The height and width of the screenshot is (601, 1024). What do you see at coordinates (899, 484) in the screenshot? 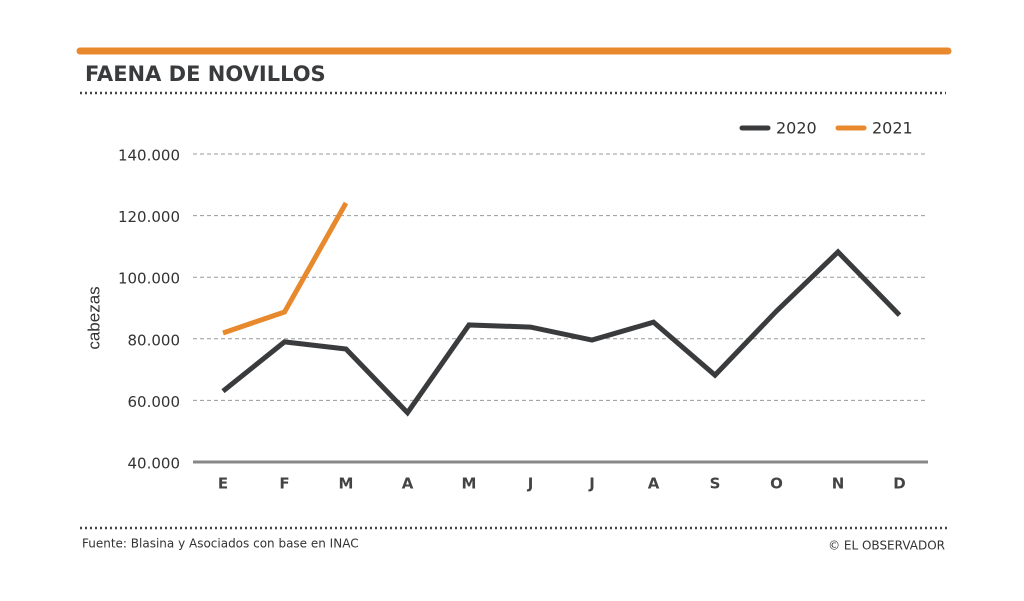
I see `x-tick-label: D` at bounding box center [899, 484].